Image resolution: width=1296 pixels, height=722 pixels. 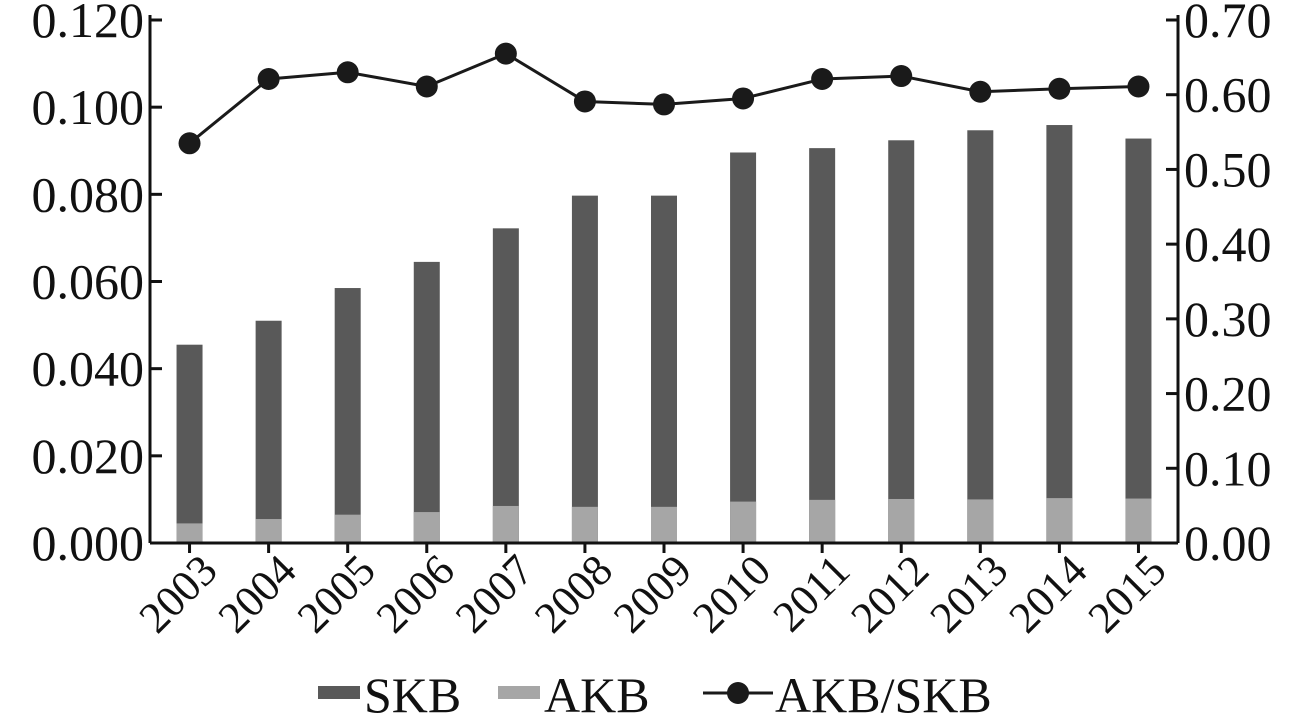 What do you see at coordinates (1228, 169) in the screenshot?
I see `right-y-tick-label: 0.50` at bounding box center [1228, 169].